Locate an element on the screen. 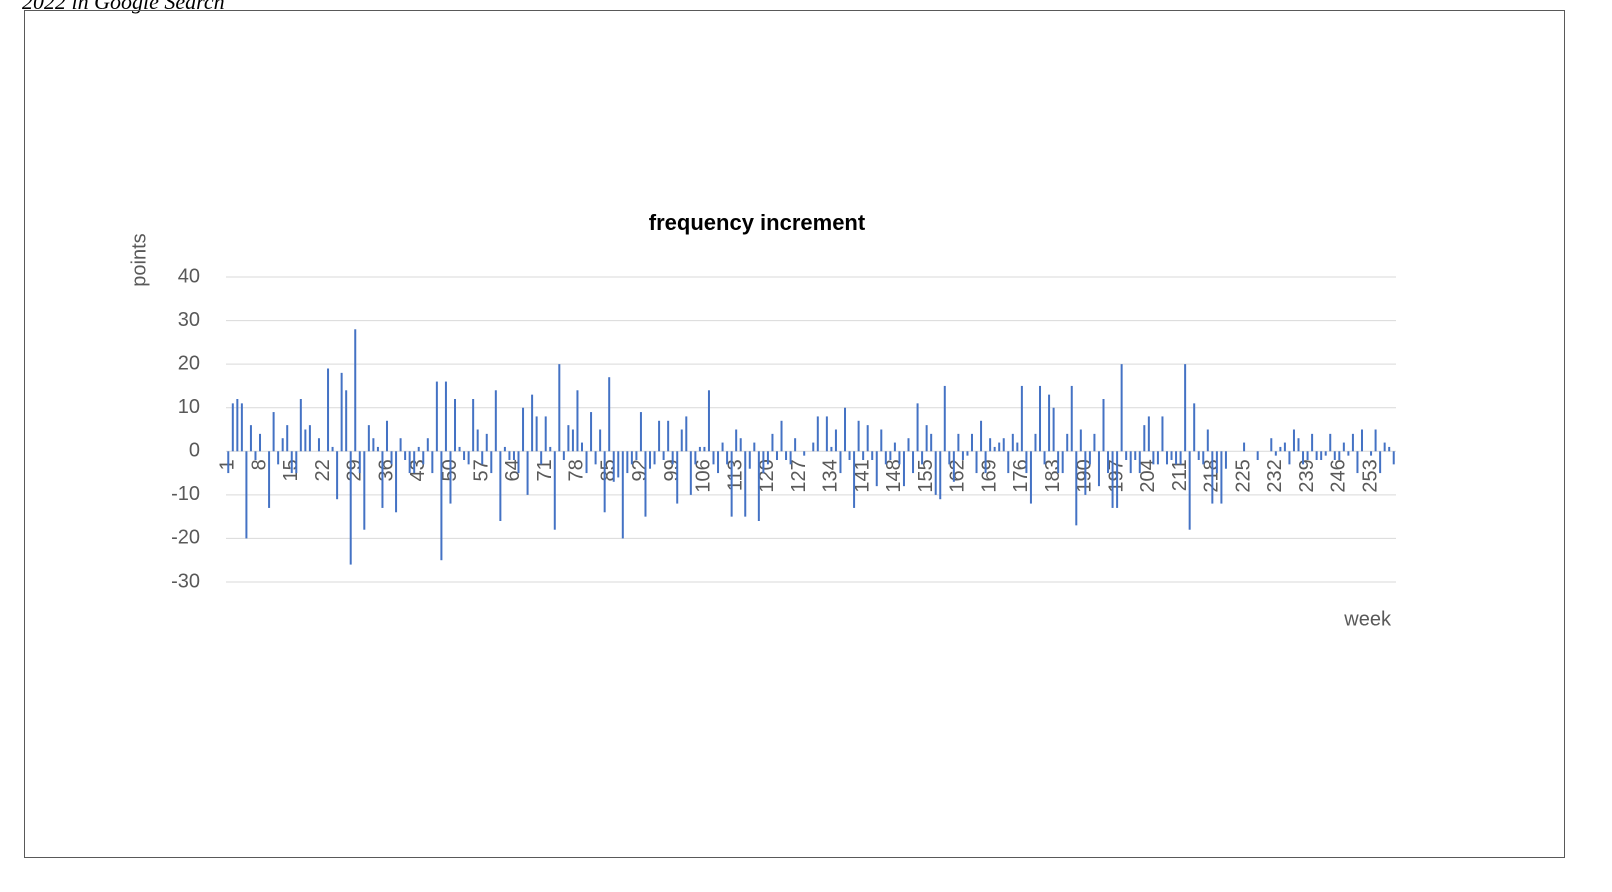 The width and height of the screenshot is (1612, 892). x-tick-label: 253 is located at coordinates (1370, 475).